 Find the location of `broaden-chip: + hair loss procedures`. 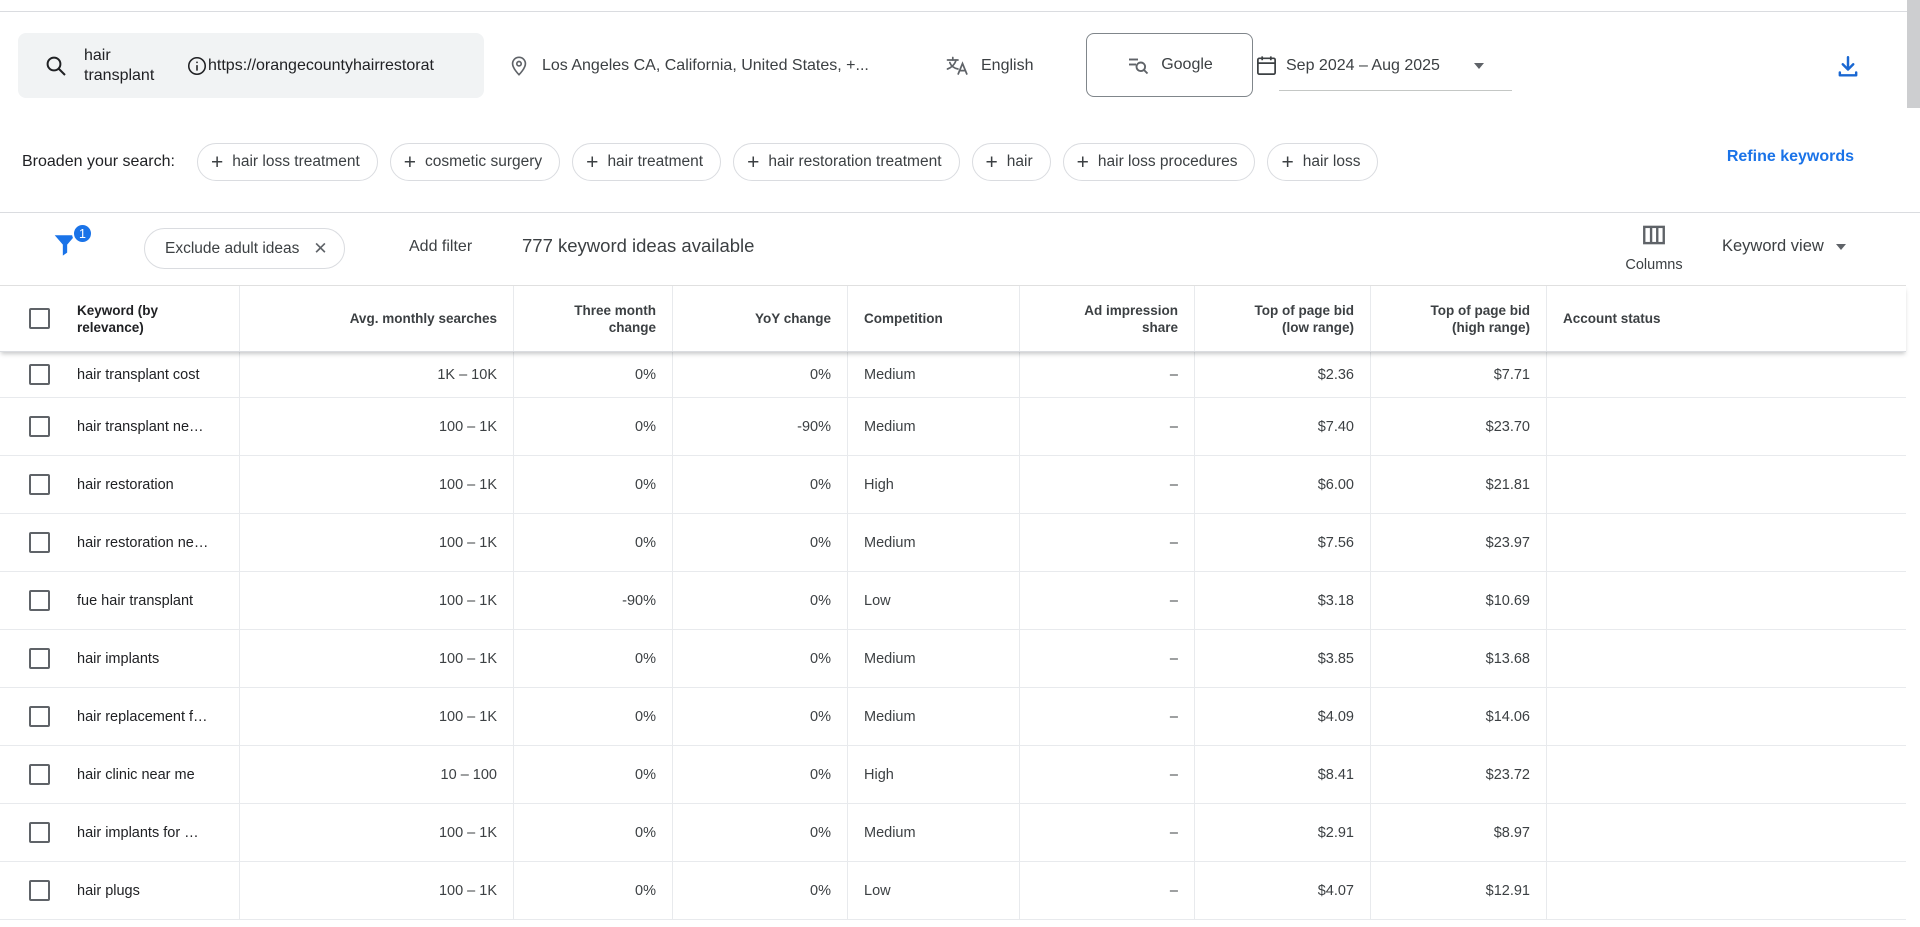

broaden-chip: + hair loss procedures is located at coordinates (1159, 162).